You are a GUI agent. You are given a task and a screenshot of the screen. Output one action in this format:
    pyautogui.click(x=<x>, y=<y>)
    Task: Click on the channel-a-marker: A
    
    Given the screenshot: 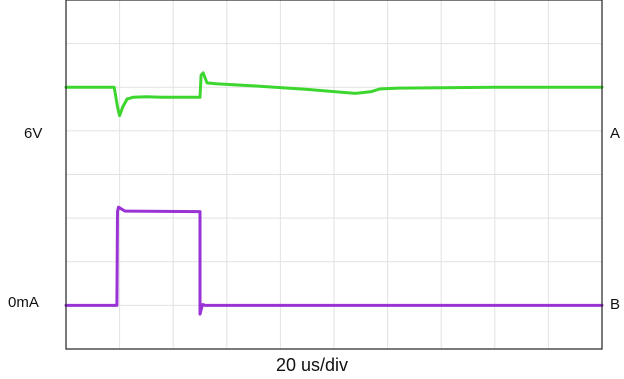 What is the action you would take?
    pyautogui.click(x=615, y=133)
    